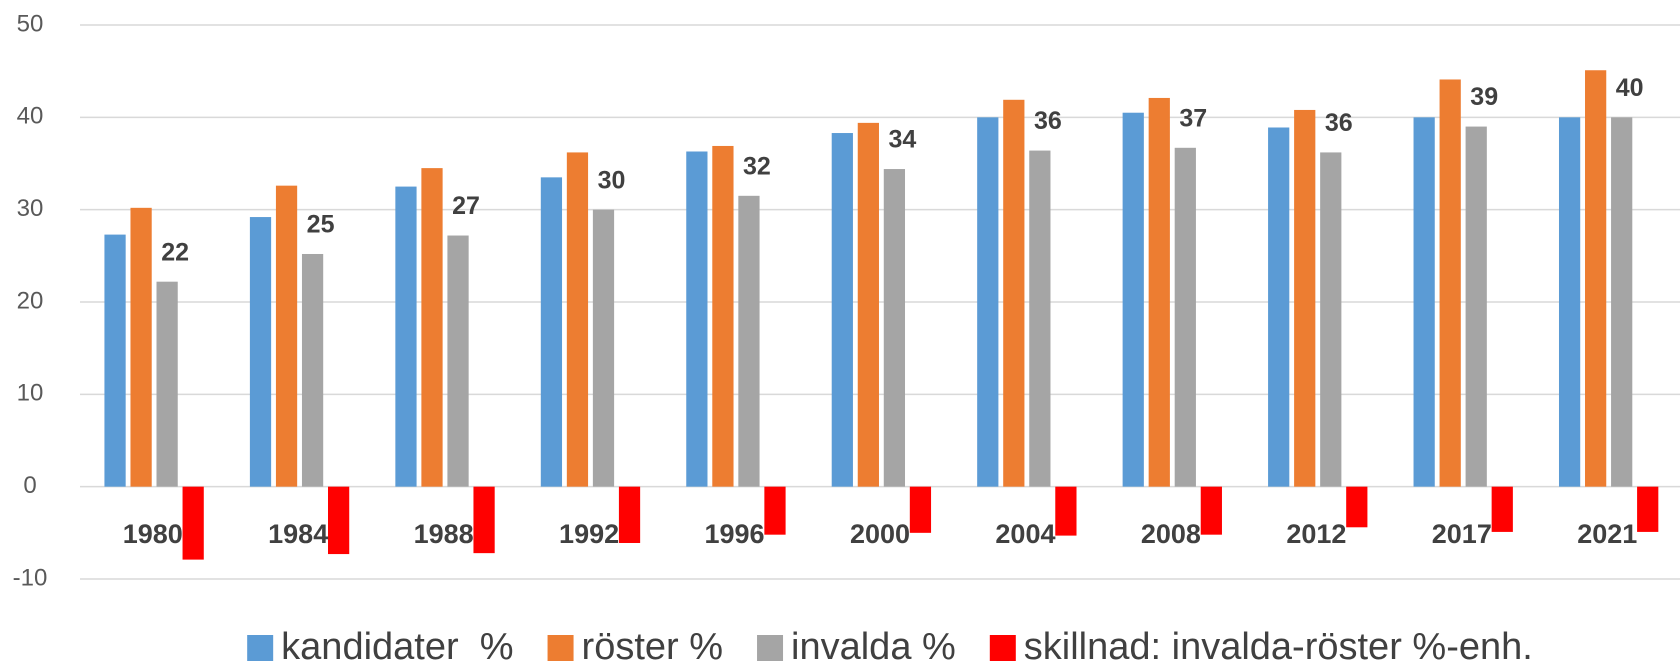 The width and height of the screenshot is (1680, 666). I want to click on data-label: 27, so click(466, 206).